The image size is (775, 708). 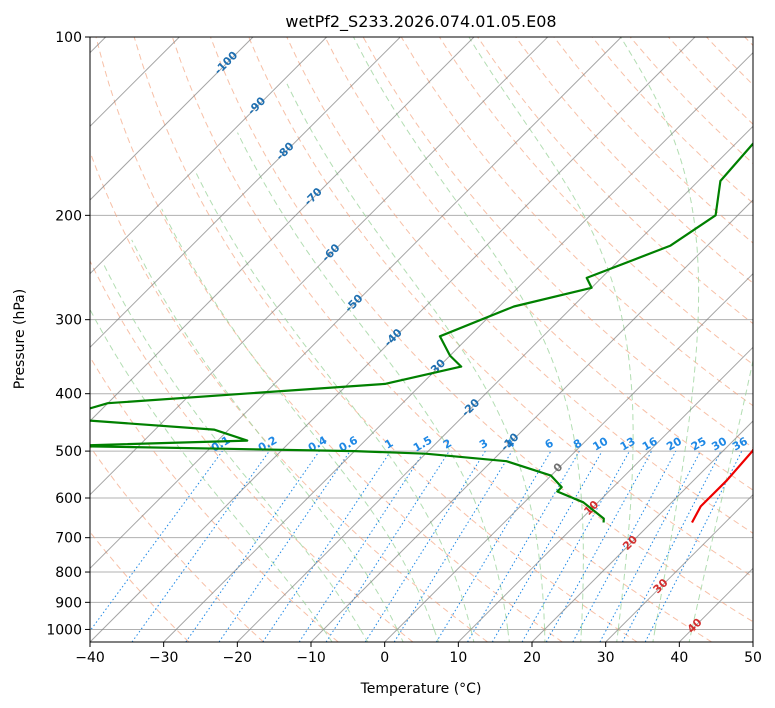 I want to click on x-tick-label: −40, so click(x=90, y=658).